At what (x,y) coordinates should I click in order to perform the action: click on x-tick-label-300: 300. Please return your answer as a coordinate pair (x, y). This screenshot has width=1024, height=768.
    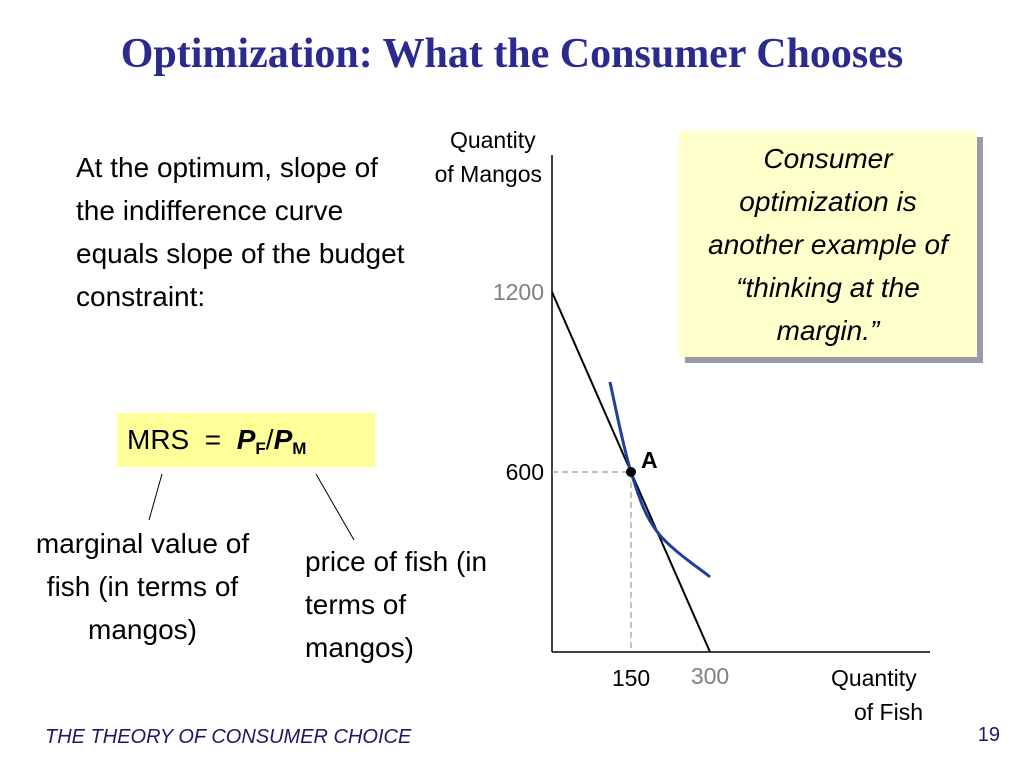
    Looking at the image, I should click on (710, 676).